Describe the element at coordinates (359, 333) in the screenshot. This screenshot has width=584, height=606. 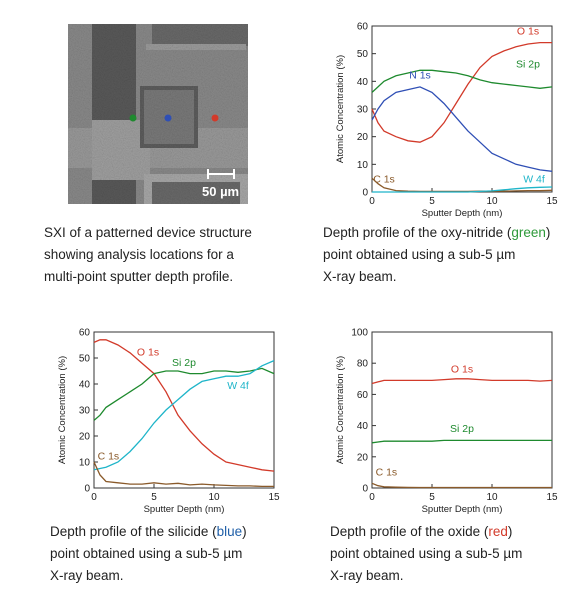
I see `y-tick-label: 100` at that location.